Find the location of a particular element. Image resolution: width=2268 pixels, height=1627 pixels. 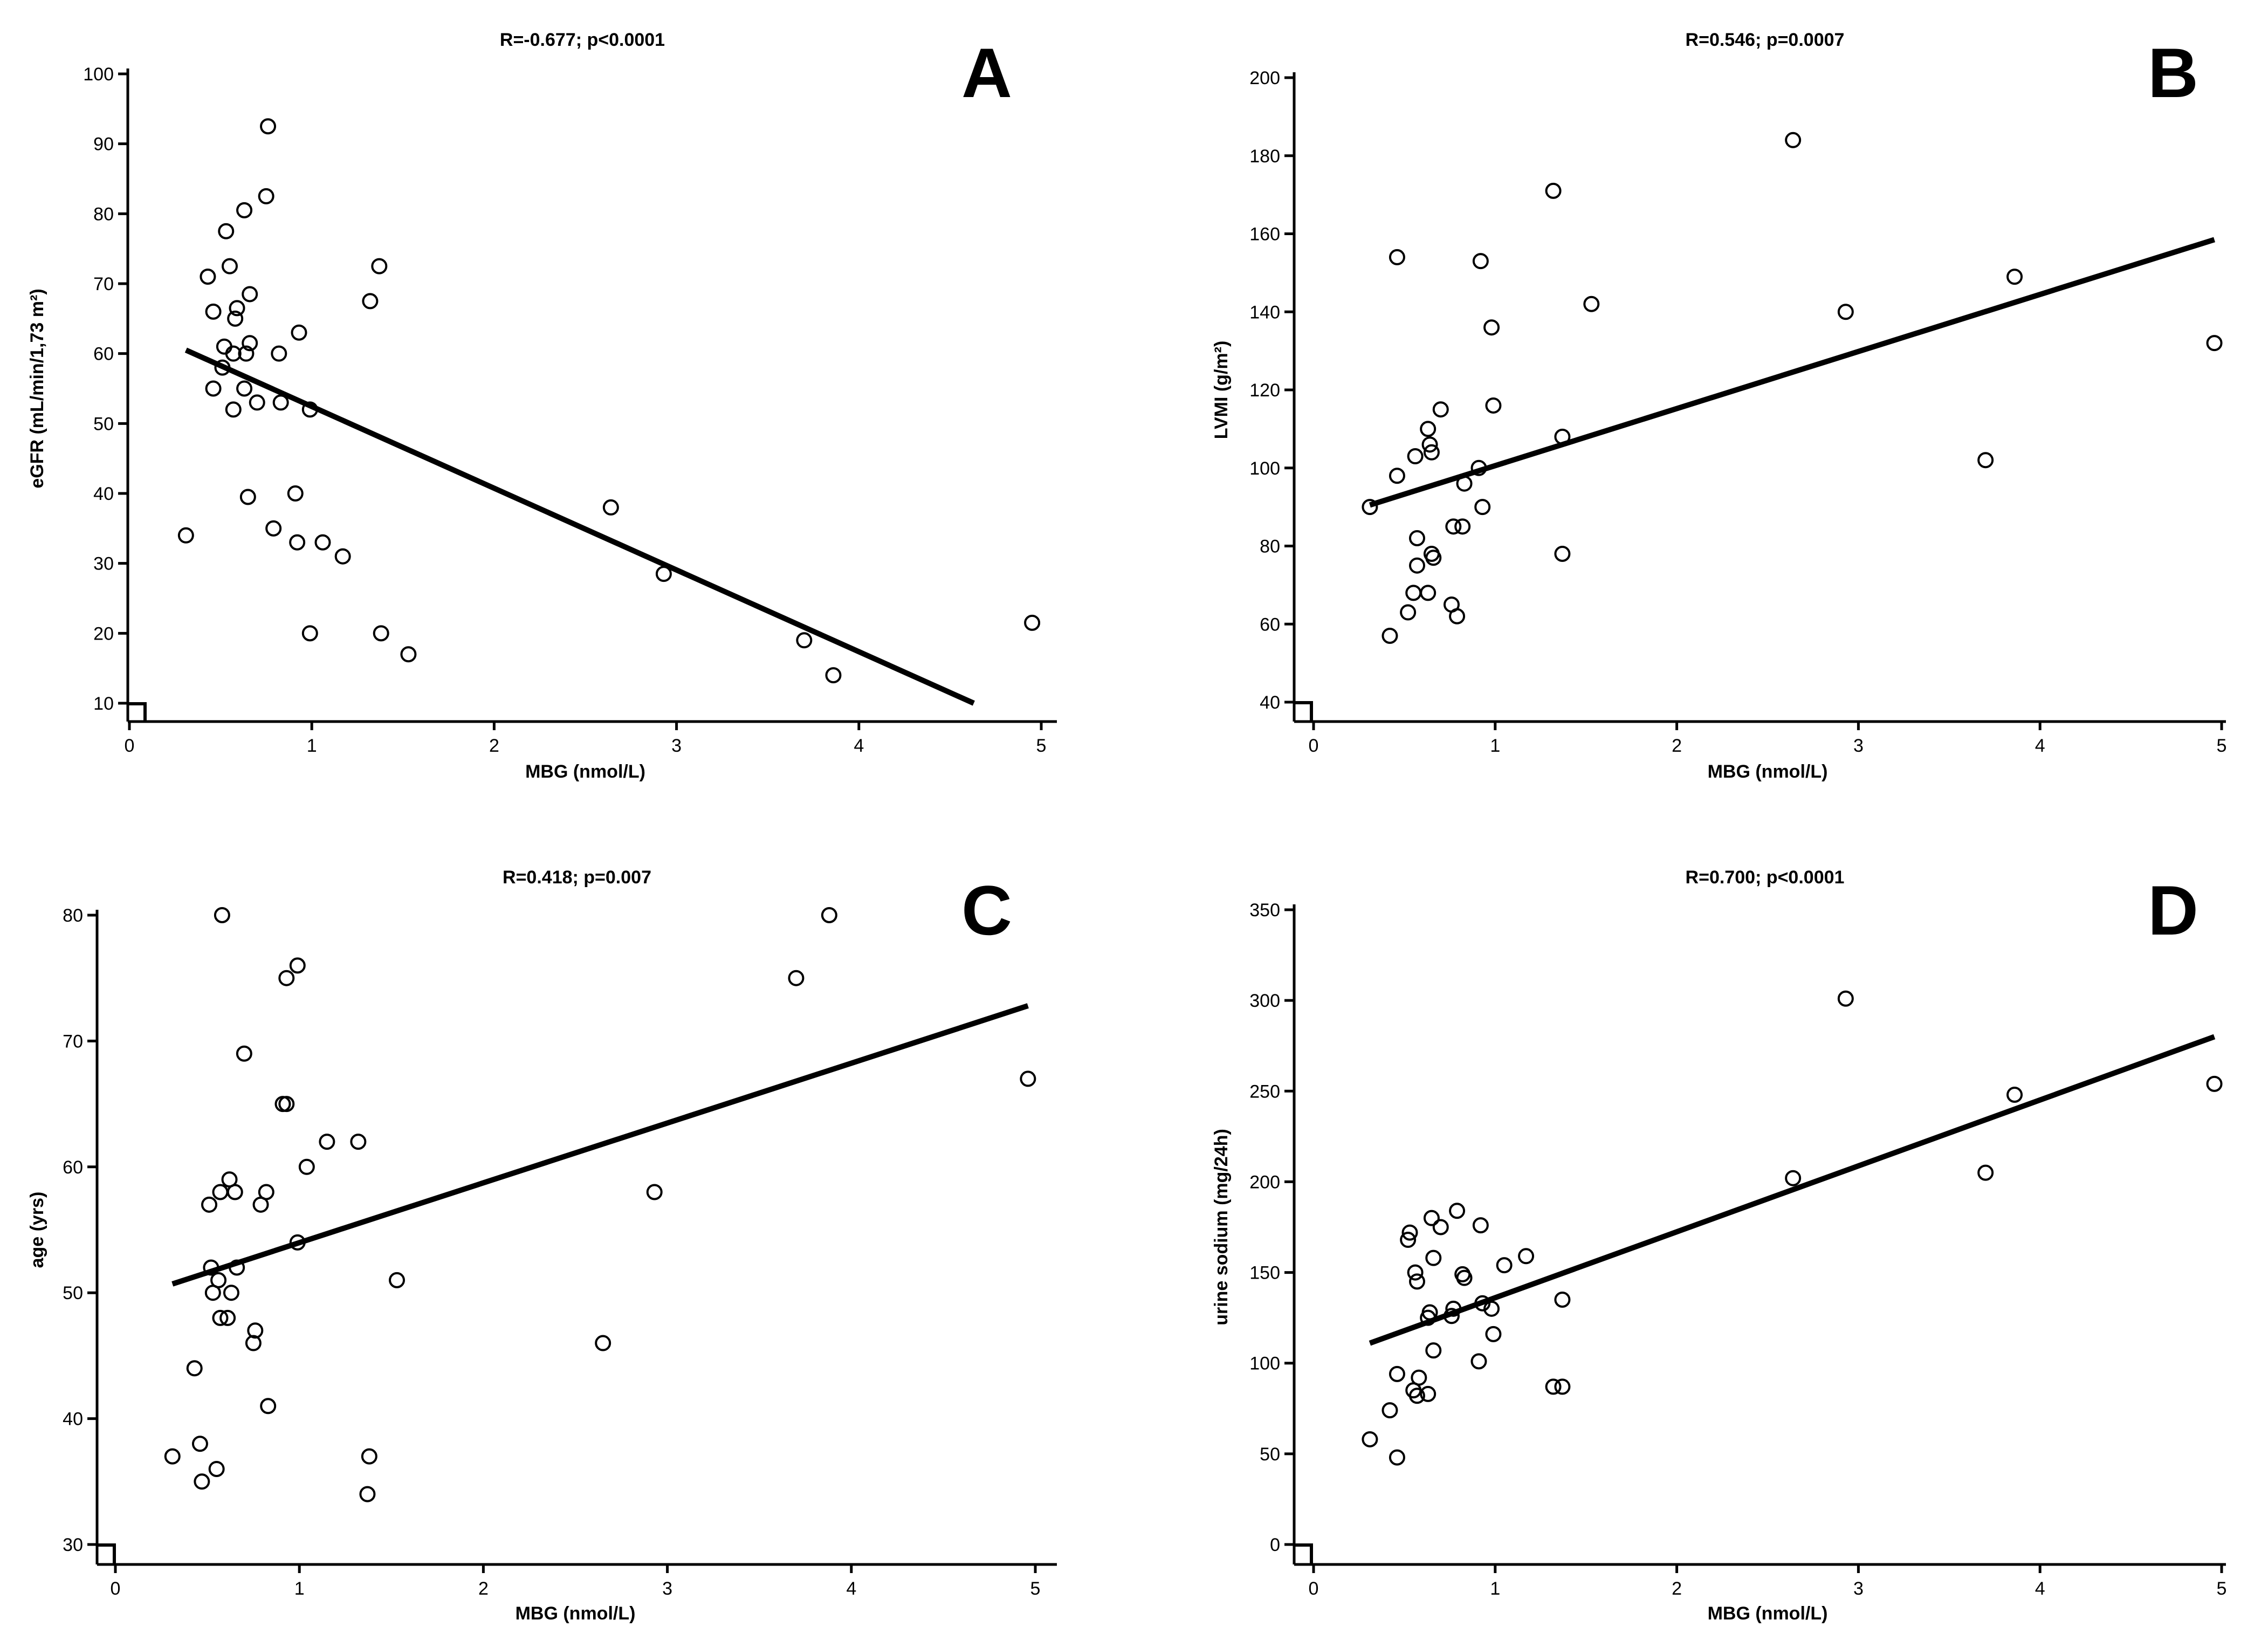

panel-b-y-tick-label: 80 is located at coordinates (1270, 547).